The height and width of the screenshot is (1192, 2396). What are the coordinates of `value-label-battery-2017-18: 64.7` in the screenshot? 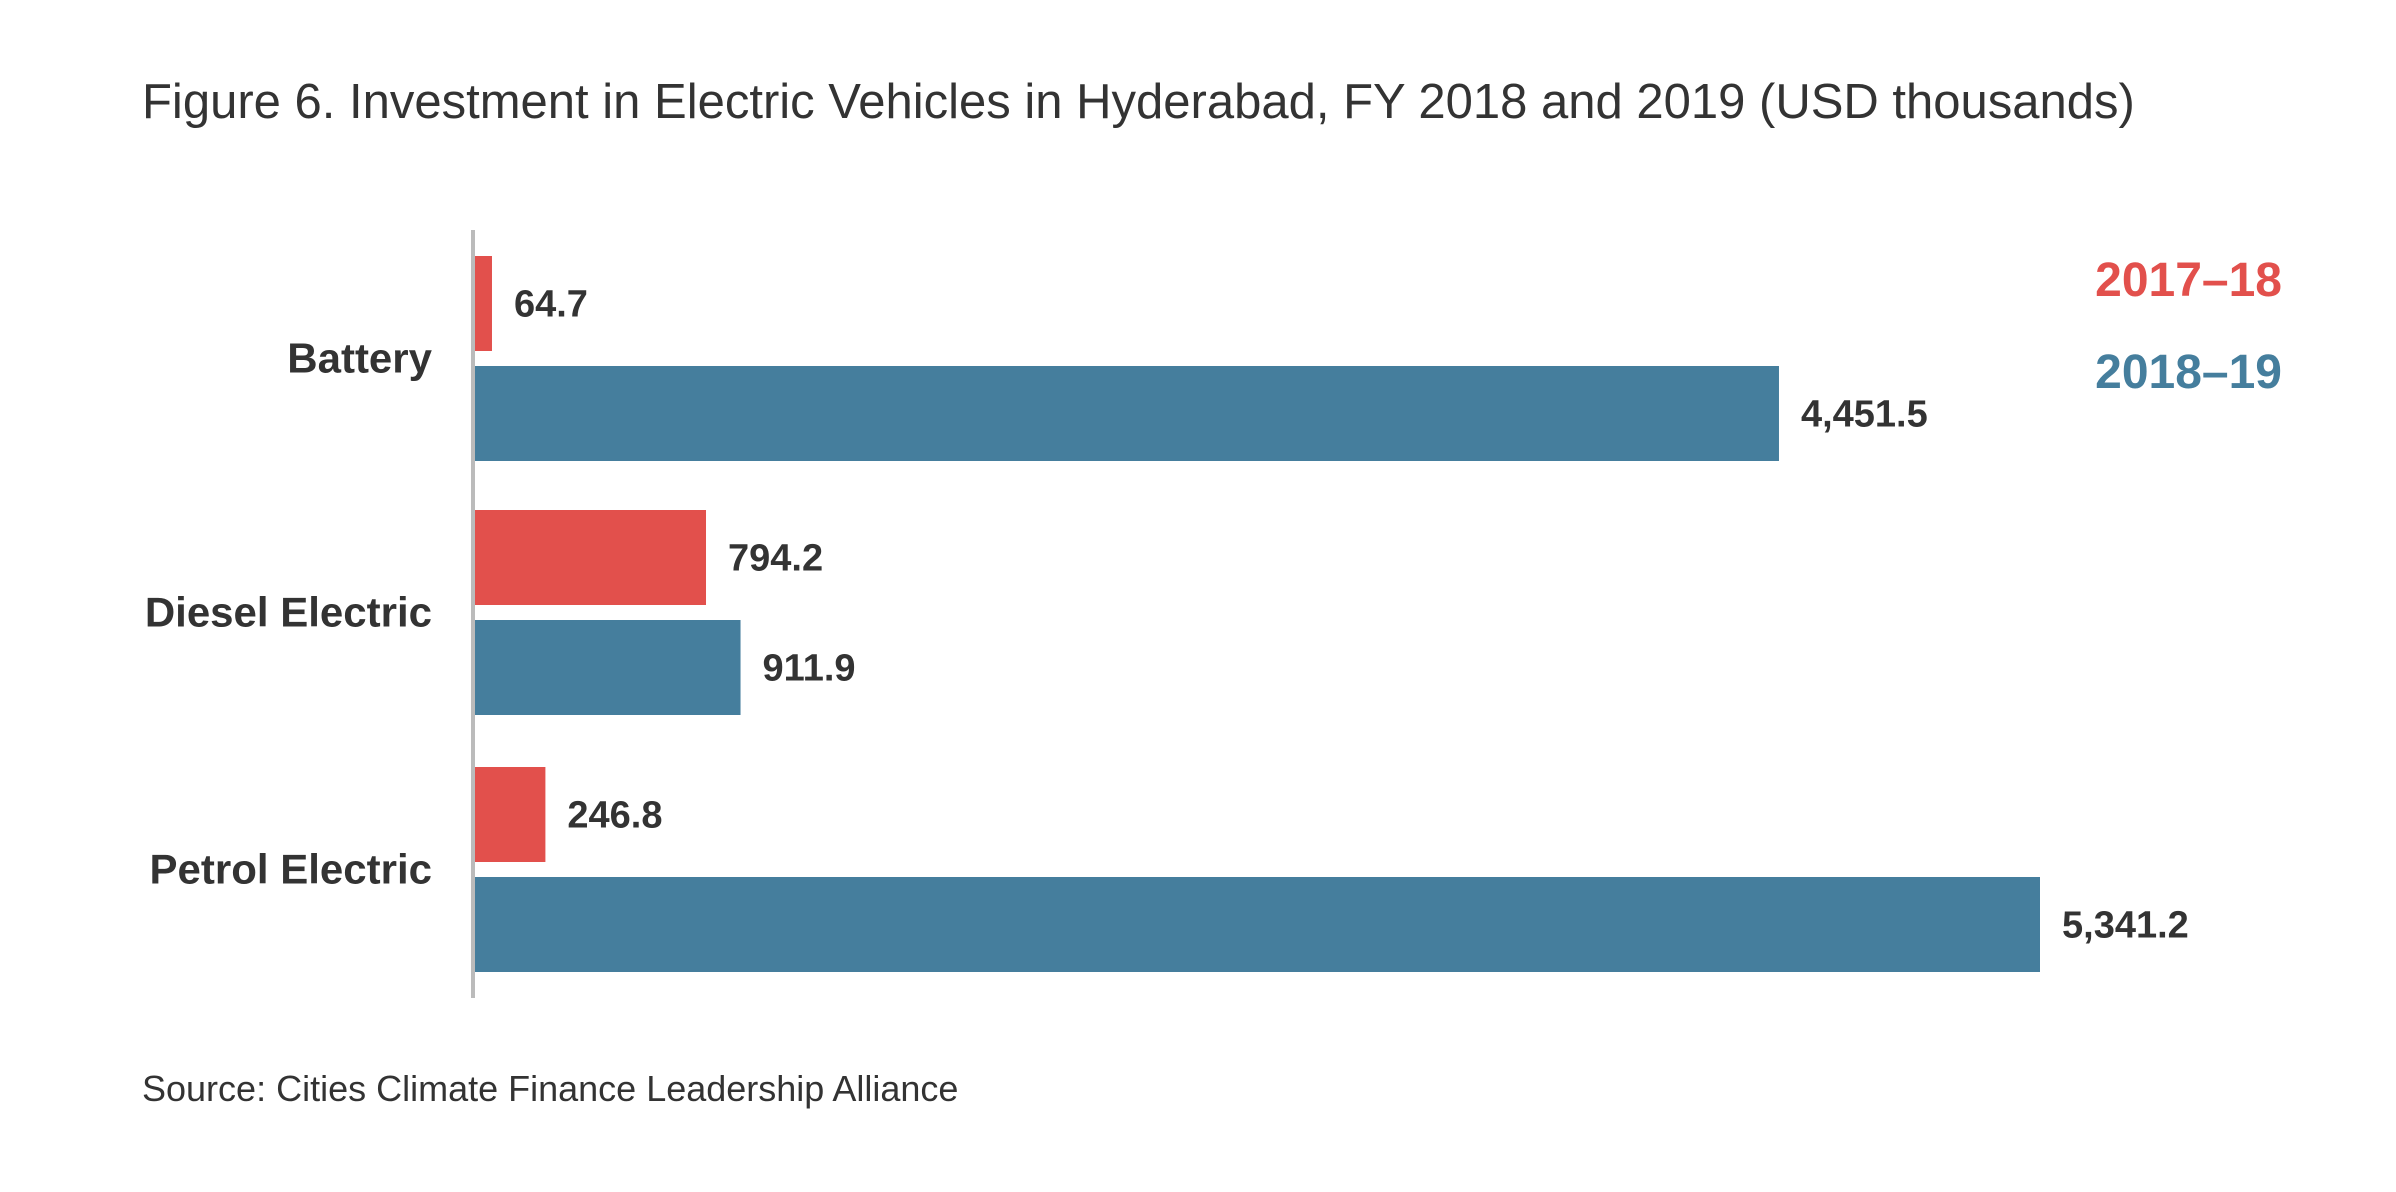 It's located at (551, 305).